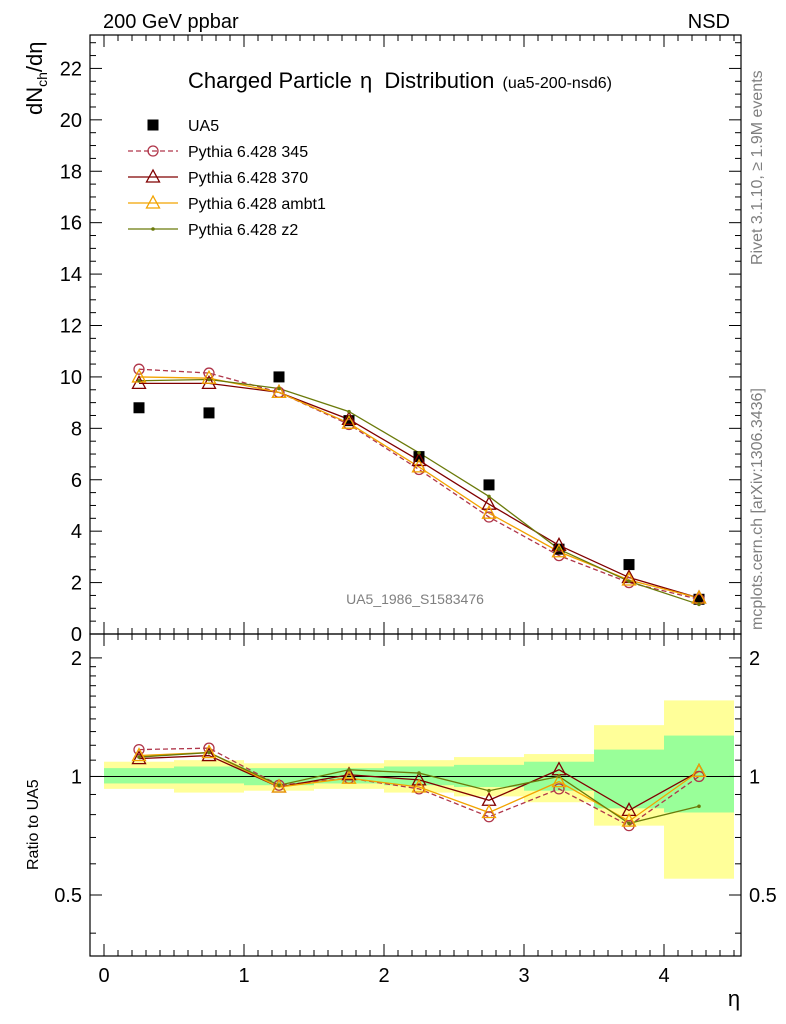  What do you see at coordinates (71, 224) in the screenshot?
I see `y-tick-label: 16` at bounding box center [71, 224].